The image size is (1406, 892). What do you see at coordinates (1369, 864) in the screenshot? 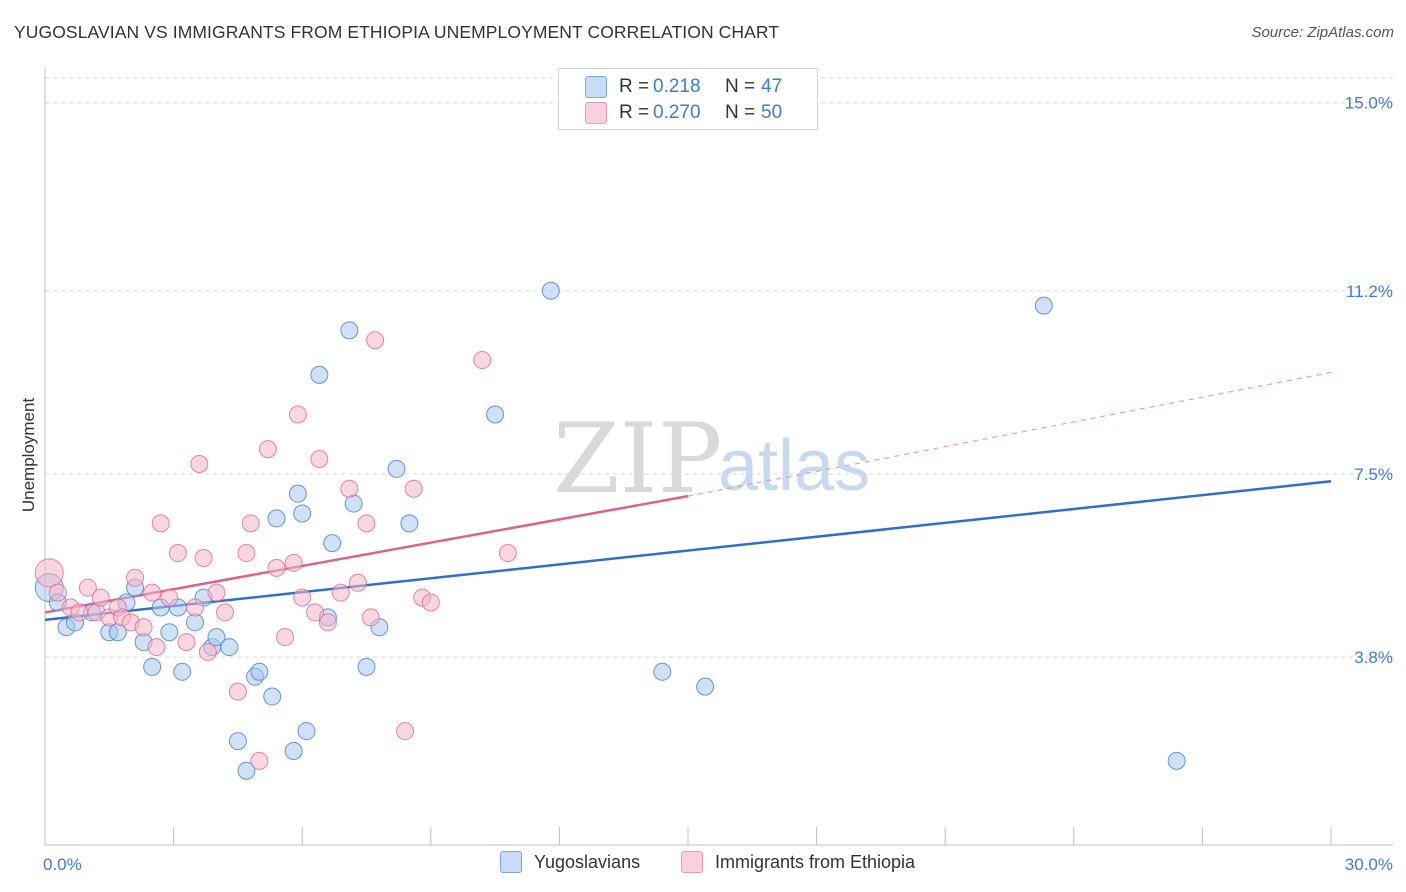
I see `x-tick-label: 30.0%` at bounding box center [1369, 864].